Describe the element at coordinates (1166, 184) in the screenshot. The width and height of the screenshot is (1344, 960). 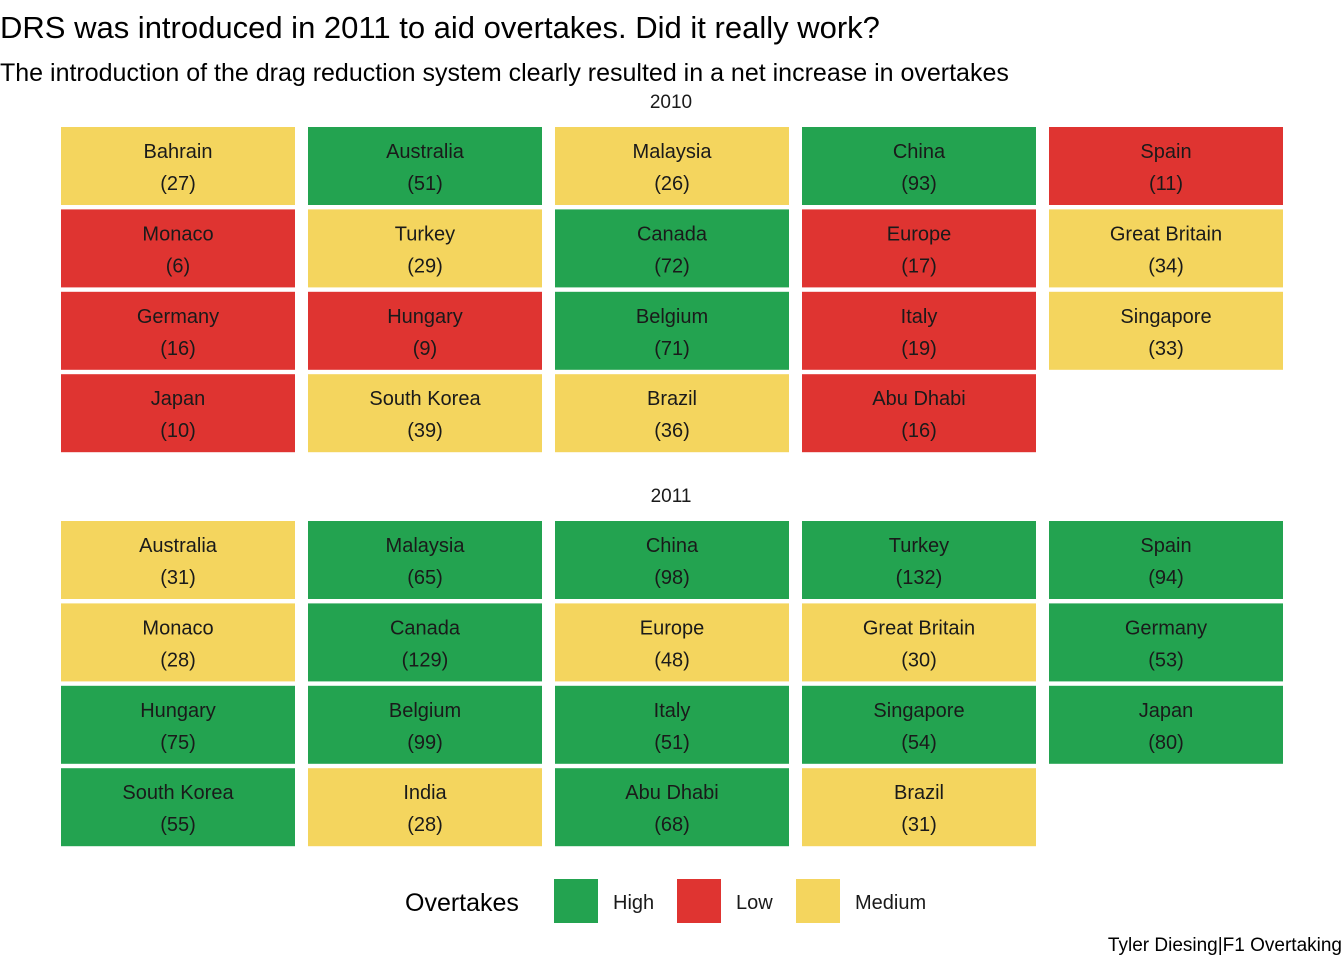
I see `tile-value-2010-spain: (11)` at that location.